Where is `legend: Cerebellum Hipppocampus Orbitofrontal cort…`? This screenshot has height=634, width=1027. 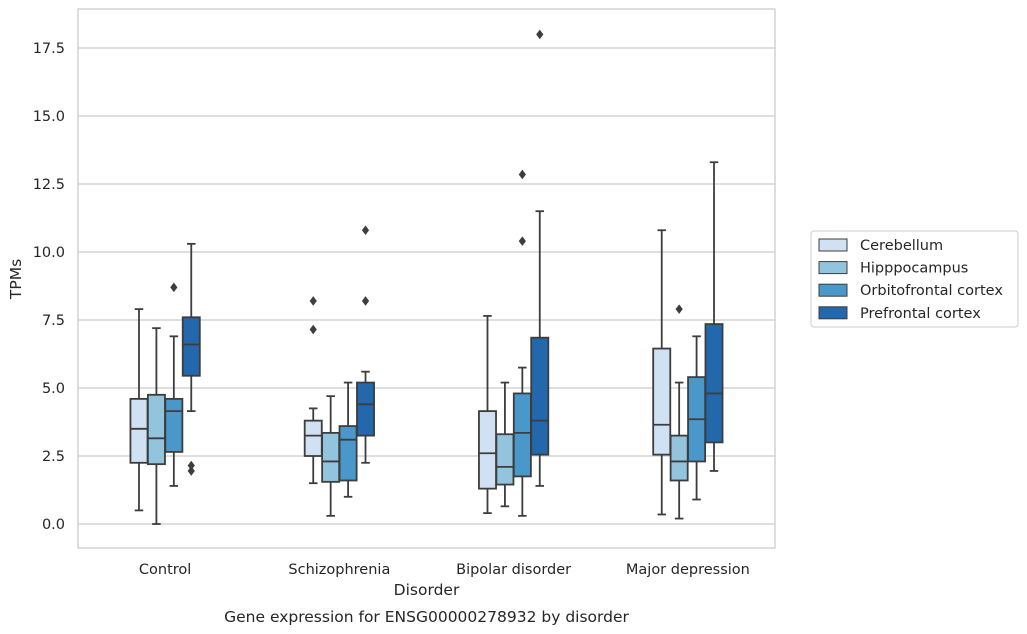 legend: Cerebellum Hipppocampus Orbitofrontal cort… is located at coordinates (914, 279).